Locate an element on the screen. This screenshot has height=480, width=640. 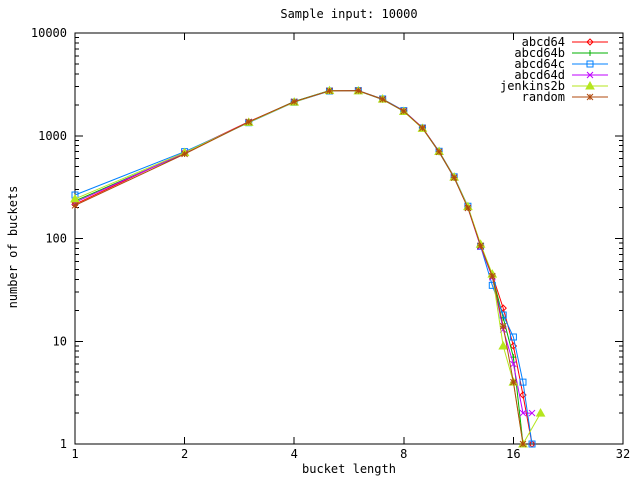
legend-item-random: random is located at coordinates (565, 97).